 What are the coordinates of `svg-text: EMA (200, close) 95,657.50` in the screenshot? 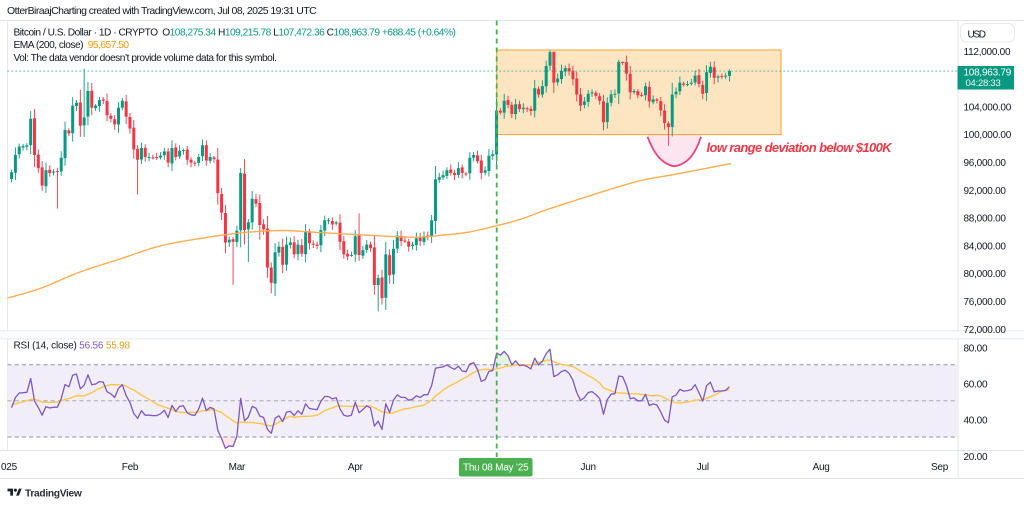 It's located at (72, 45).